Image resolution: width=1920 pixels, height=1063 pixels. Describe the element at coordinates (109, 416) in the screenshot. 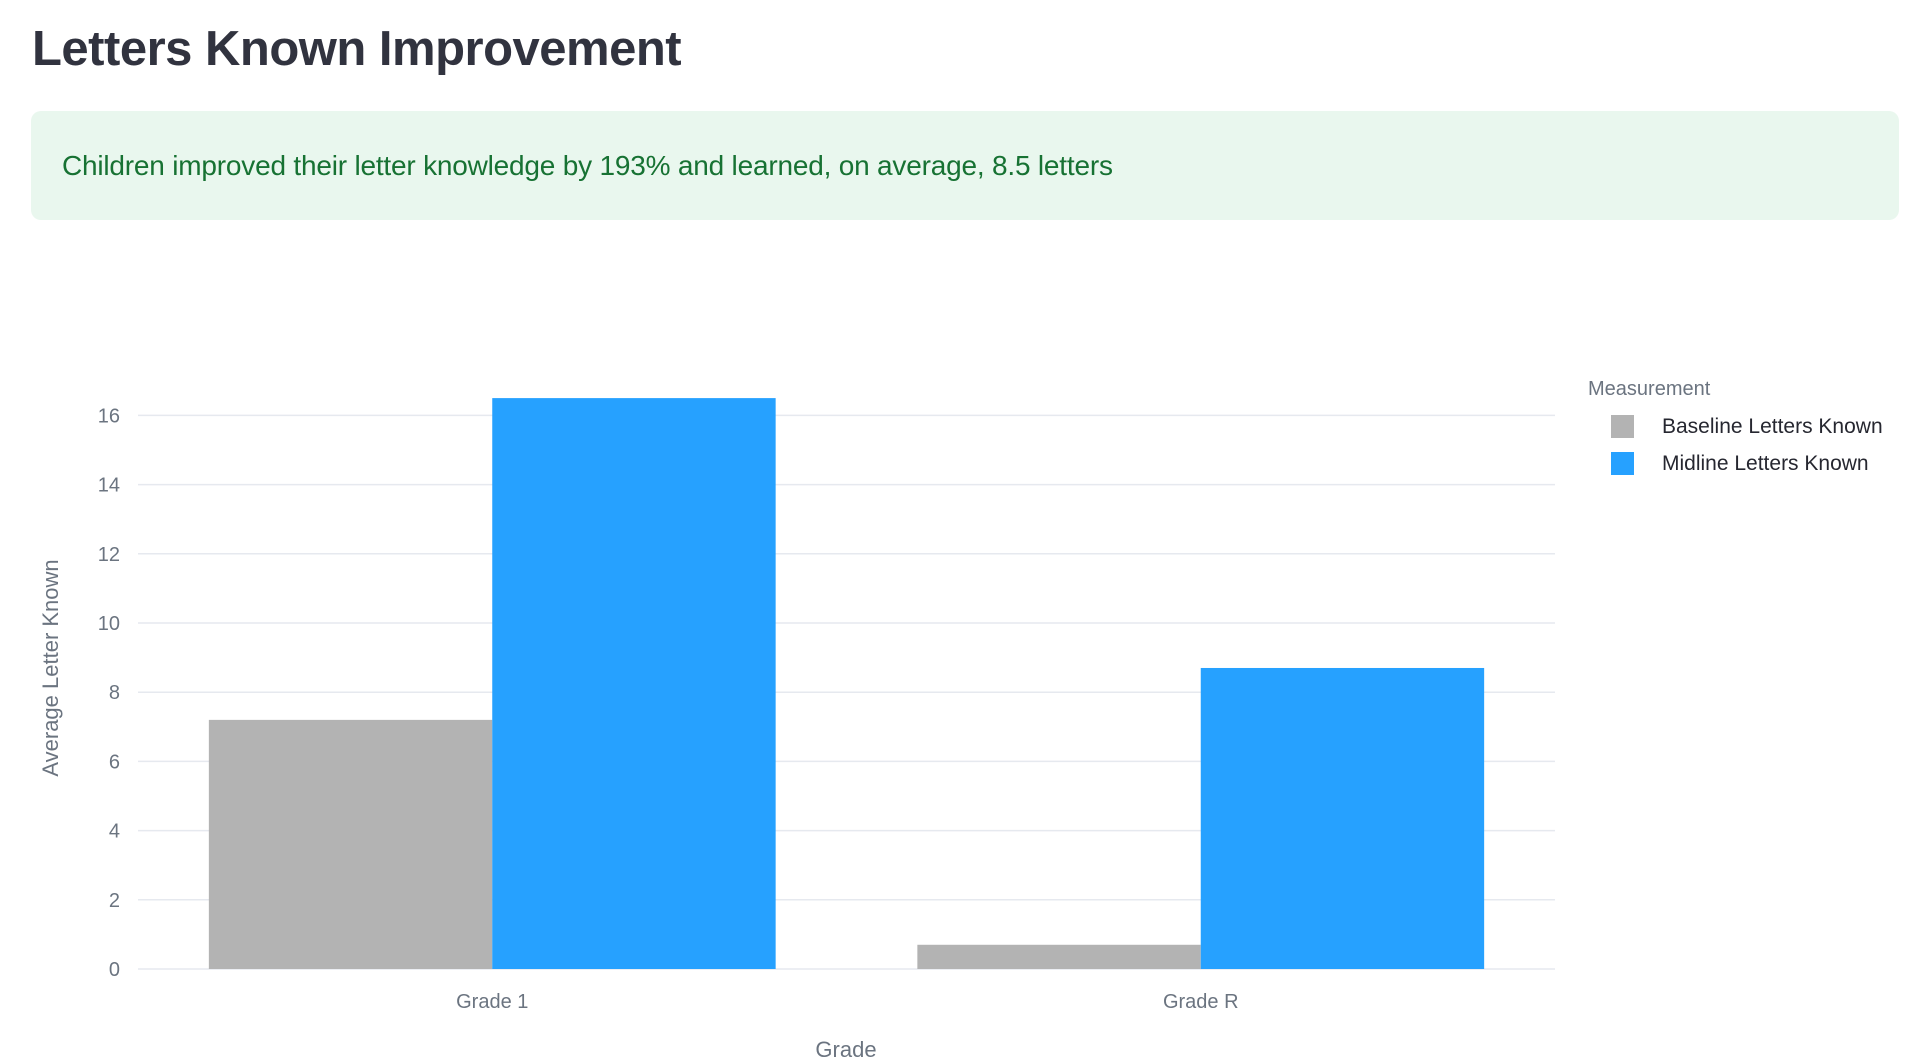

I see `y-tick-label: 16` at that location.